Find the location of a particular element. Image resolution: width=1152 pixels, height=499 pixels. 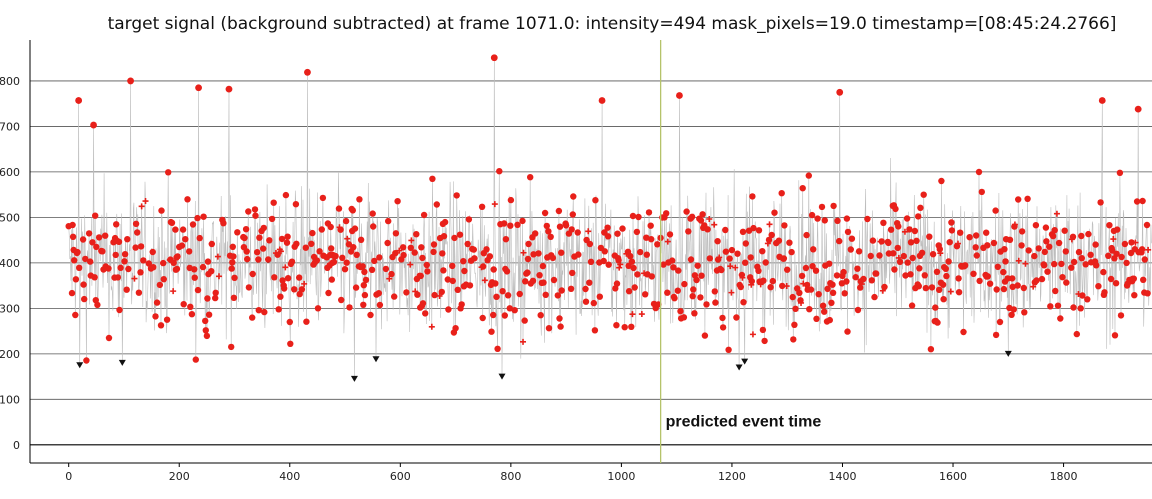

y-tick-label: 0 is located at coordinates (16, 445).